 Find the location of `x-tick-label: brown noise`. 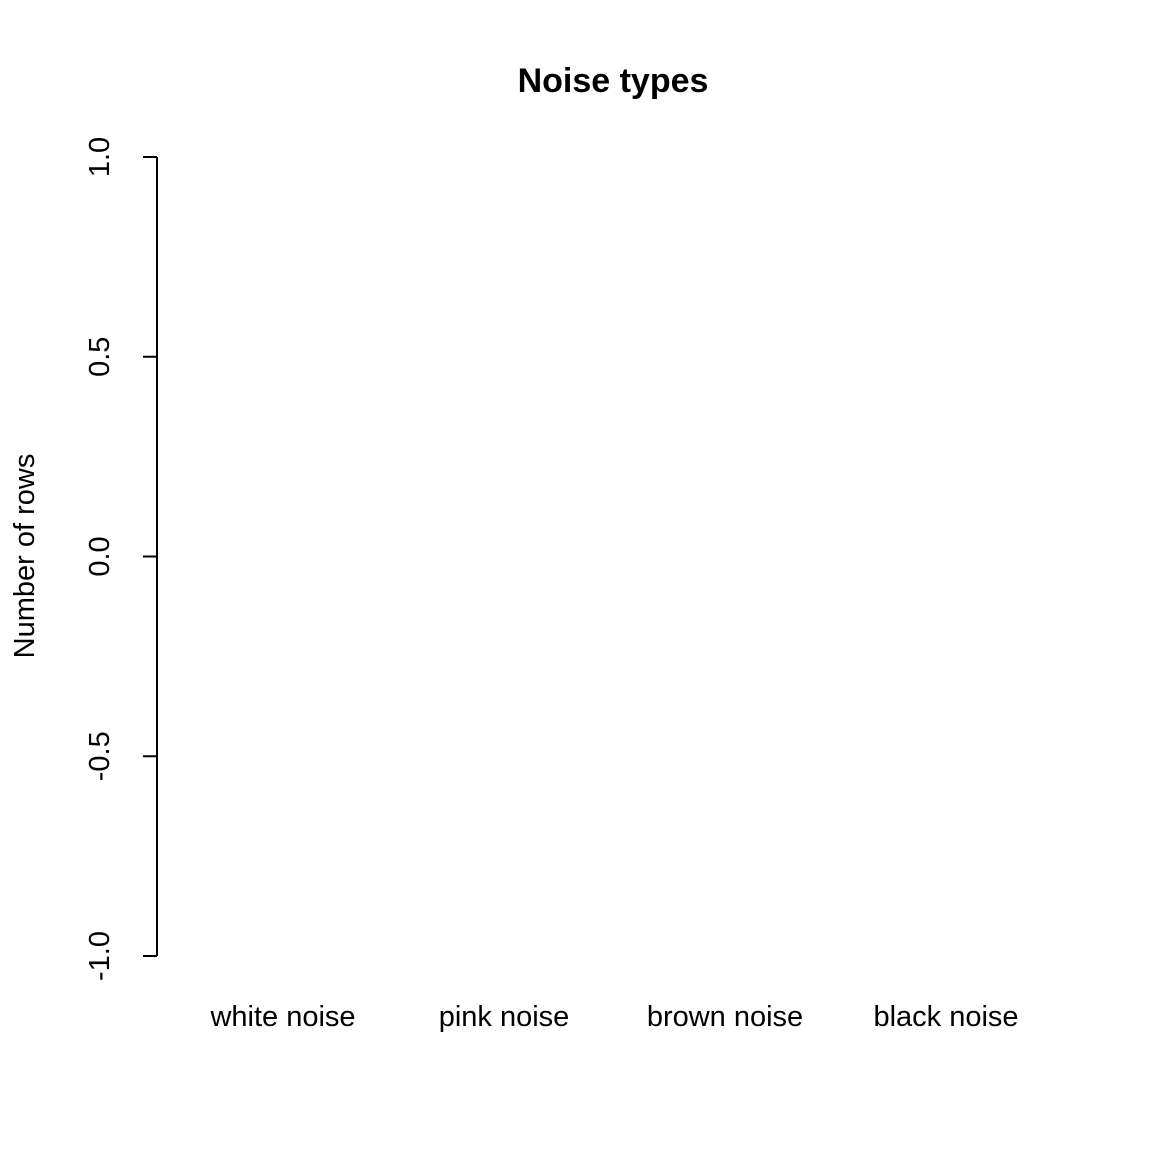

x-tick-label: brown noise is located at coordinates (725, 1017).